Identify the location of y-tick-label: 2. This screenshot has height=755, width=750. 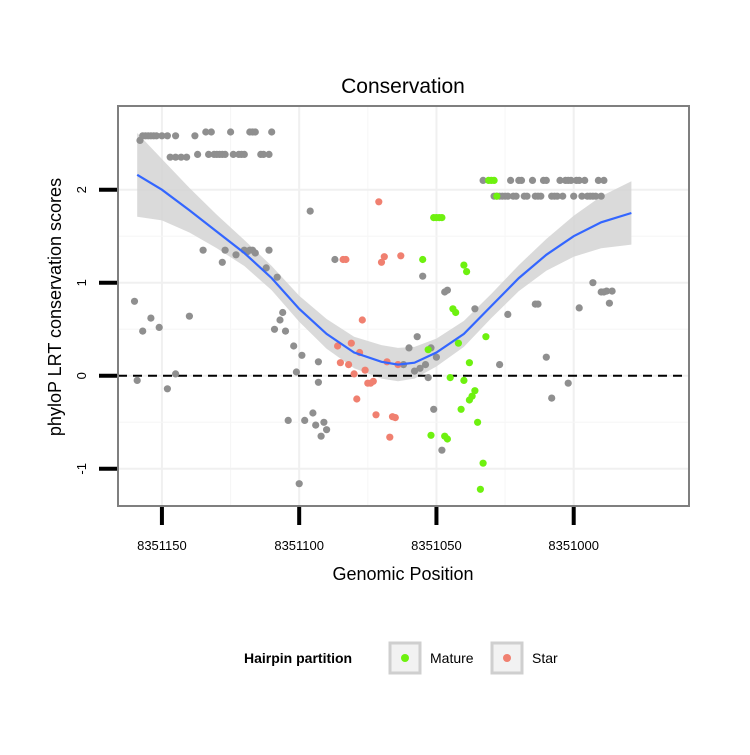
(81, 189).